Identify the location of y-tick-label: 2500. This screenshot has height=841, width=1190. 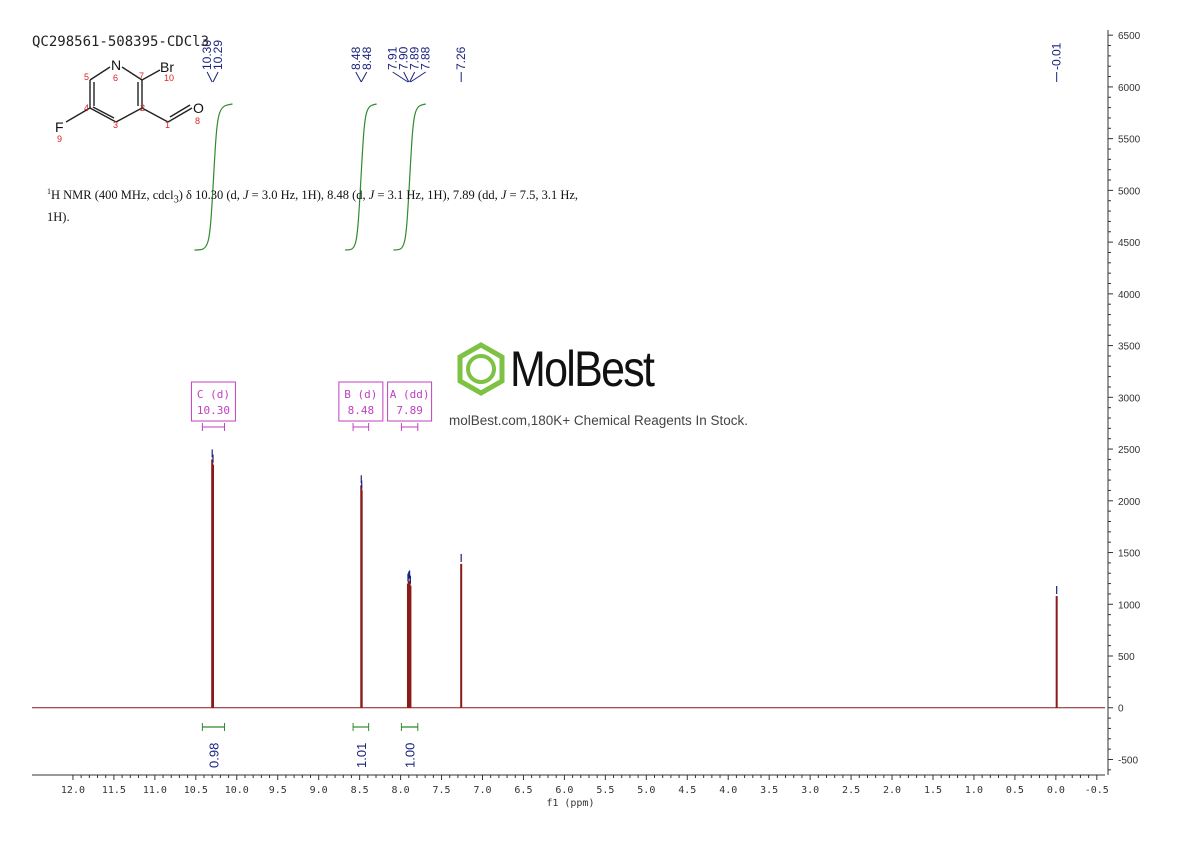
(1129, 450).